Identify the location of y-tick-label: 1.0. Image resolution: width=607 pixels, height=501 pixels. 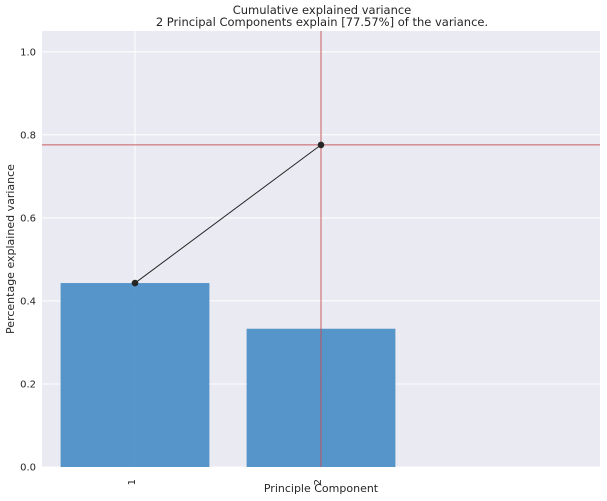
(28, 52).